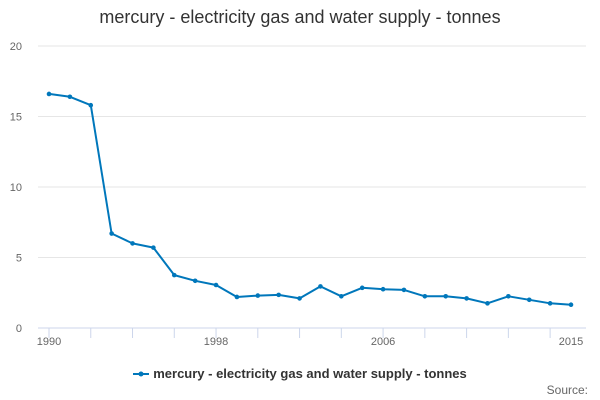  I want to click on y-tick-label: 20, so click(16, 47).